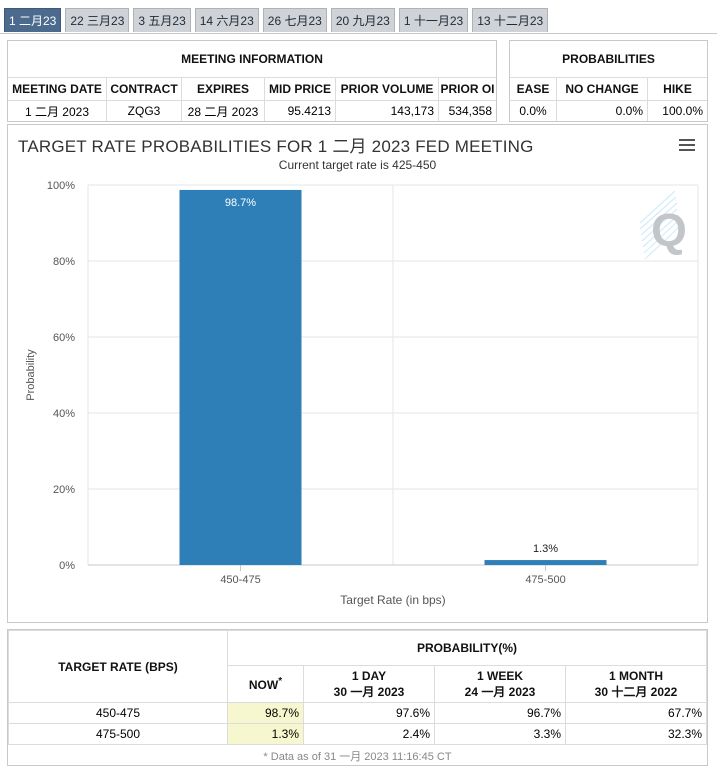 This screenshot has height=766, width=717. I want to click on one-week-label: 1 WEEK, so click(499, 675).